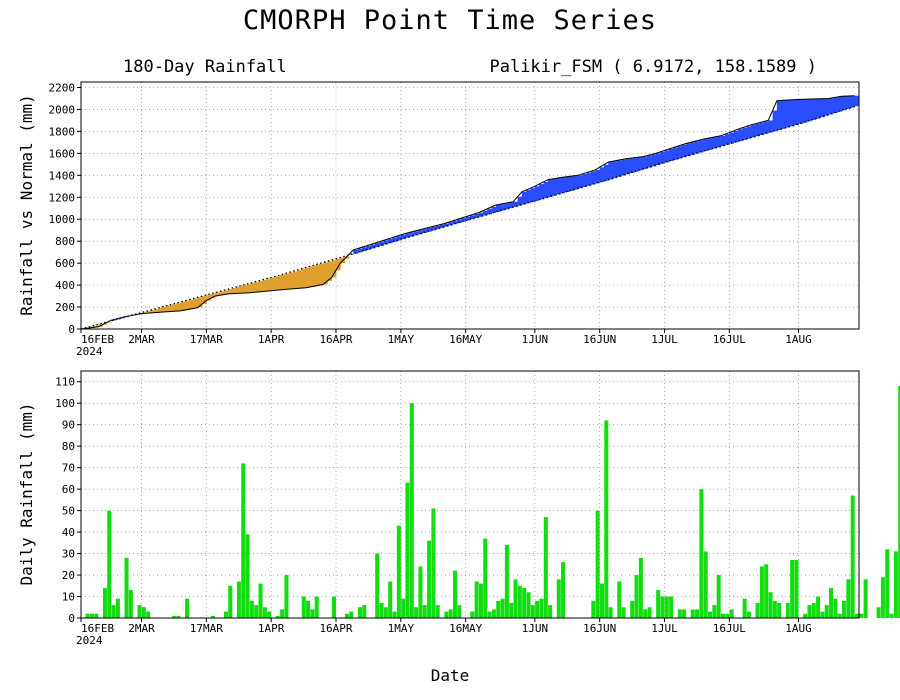 The width and height of the screenshot is (900, 700). Describe the element at coordinates (68, 425) in the screenshot. I see `y-tick-label: 90` at that location.